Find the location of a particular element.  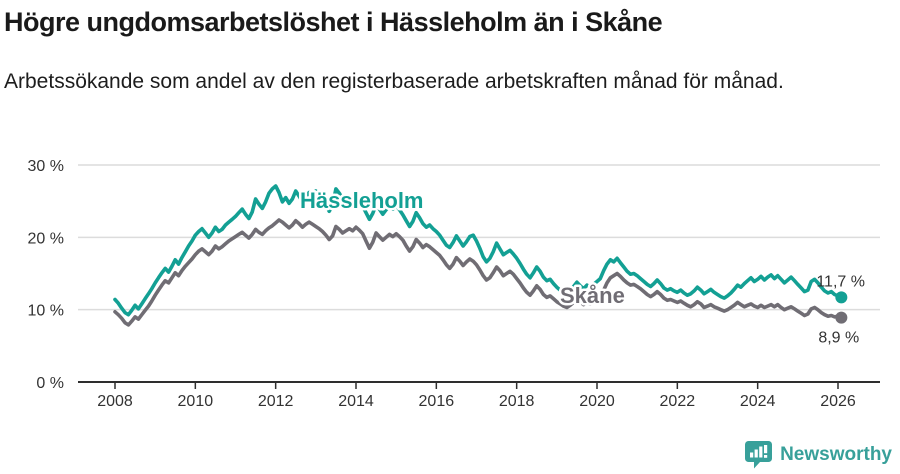

x-tick-label: 2026 is located at coordinates (838, 401).